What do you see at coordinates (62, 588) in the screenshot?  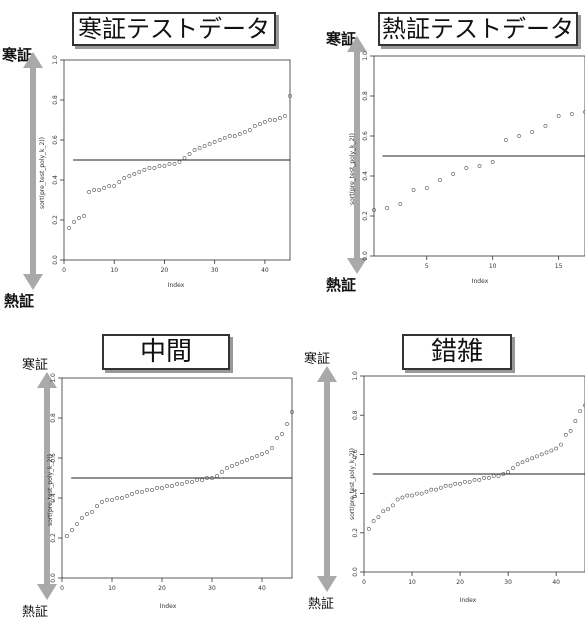 I see `x-tick-label: 0` at bounding box center [62, 588].